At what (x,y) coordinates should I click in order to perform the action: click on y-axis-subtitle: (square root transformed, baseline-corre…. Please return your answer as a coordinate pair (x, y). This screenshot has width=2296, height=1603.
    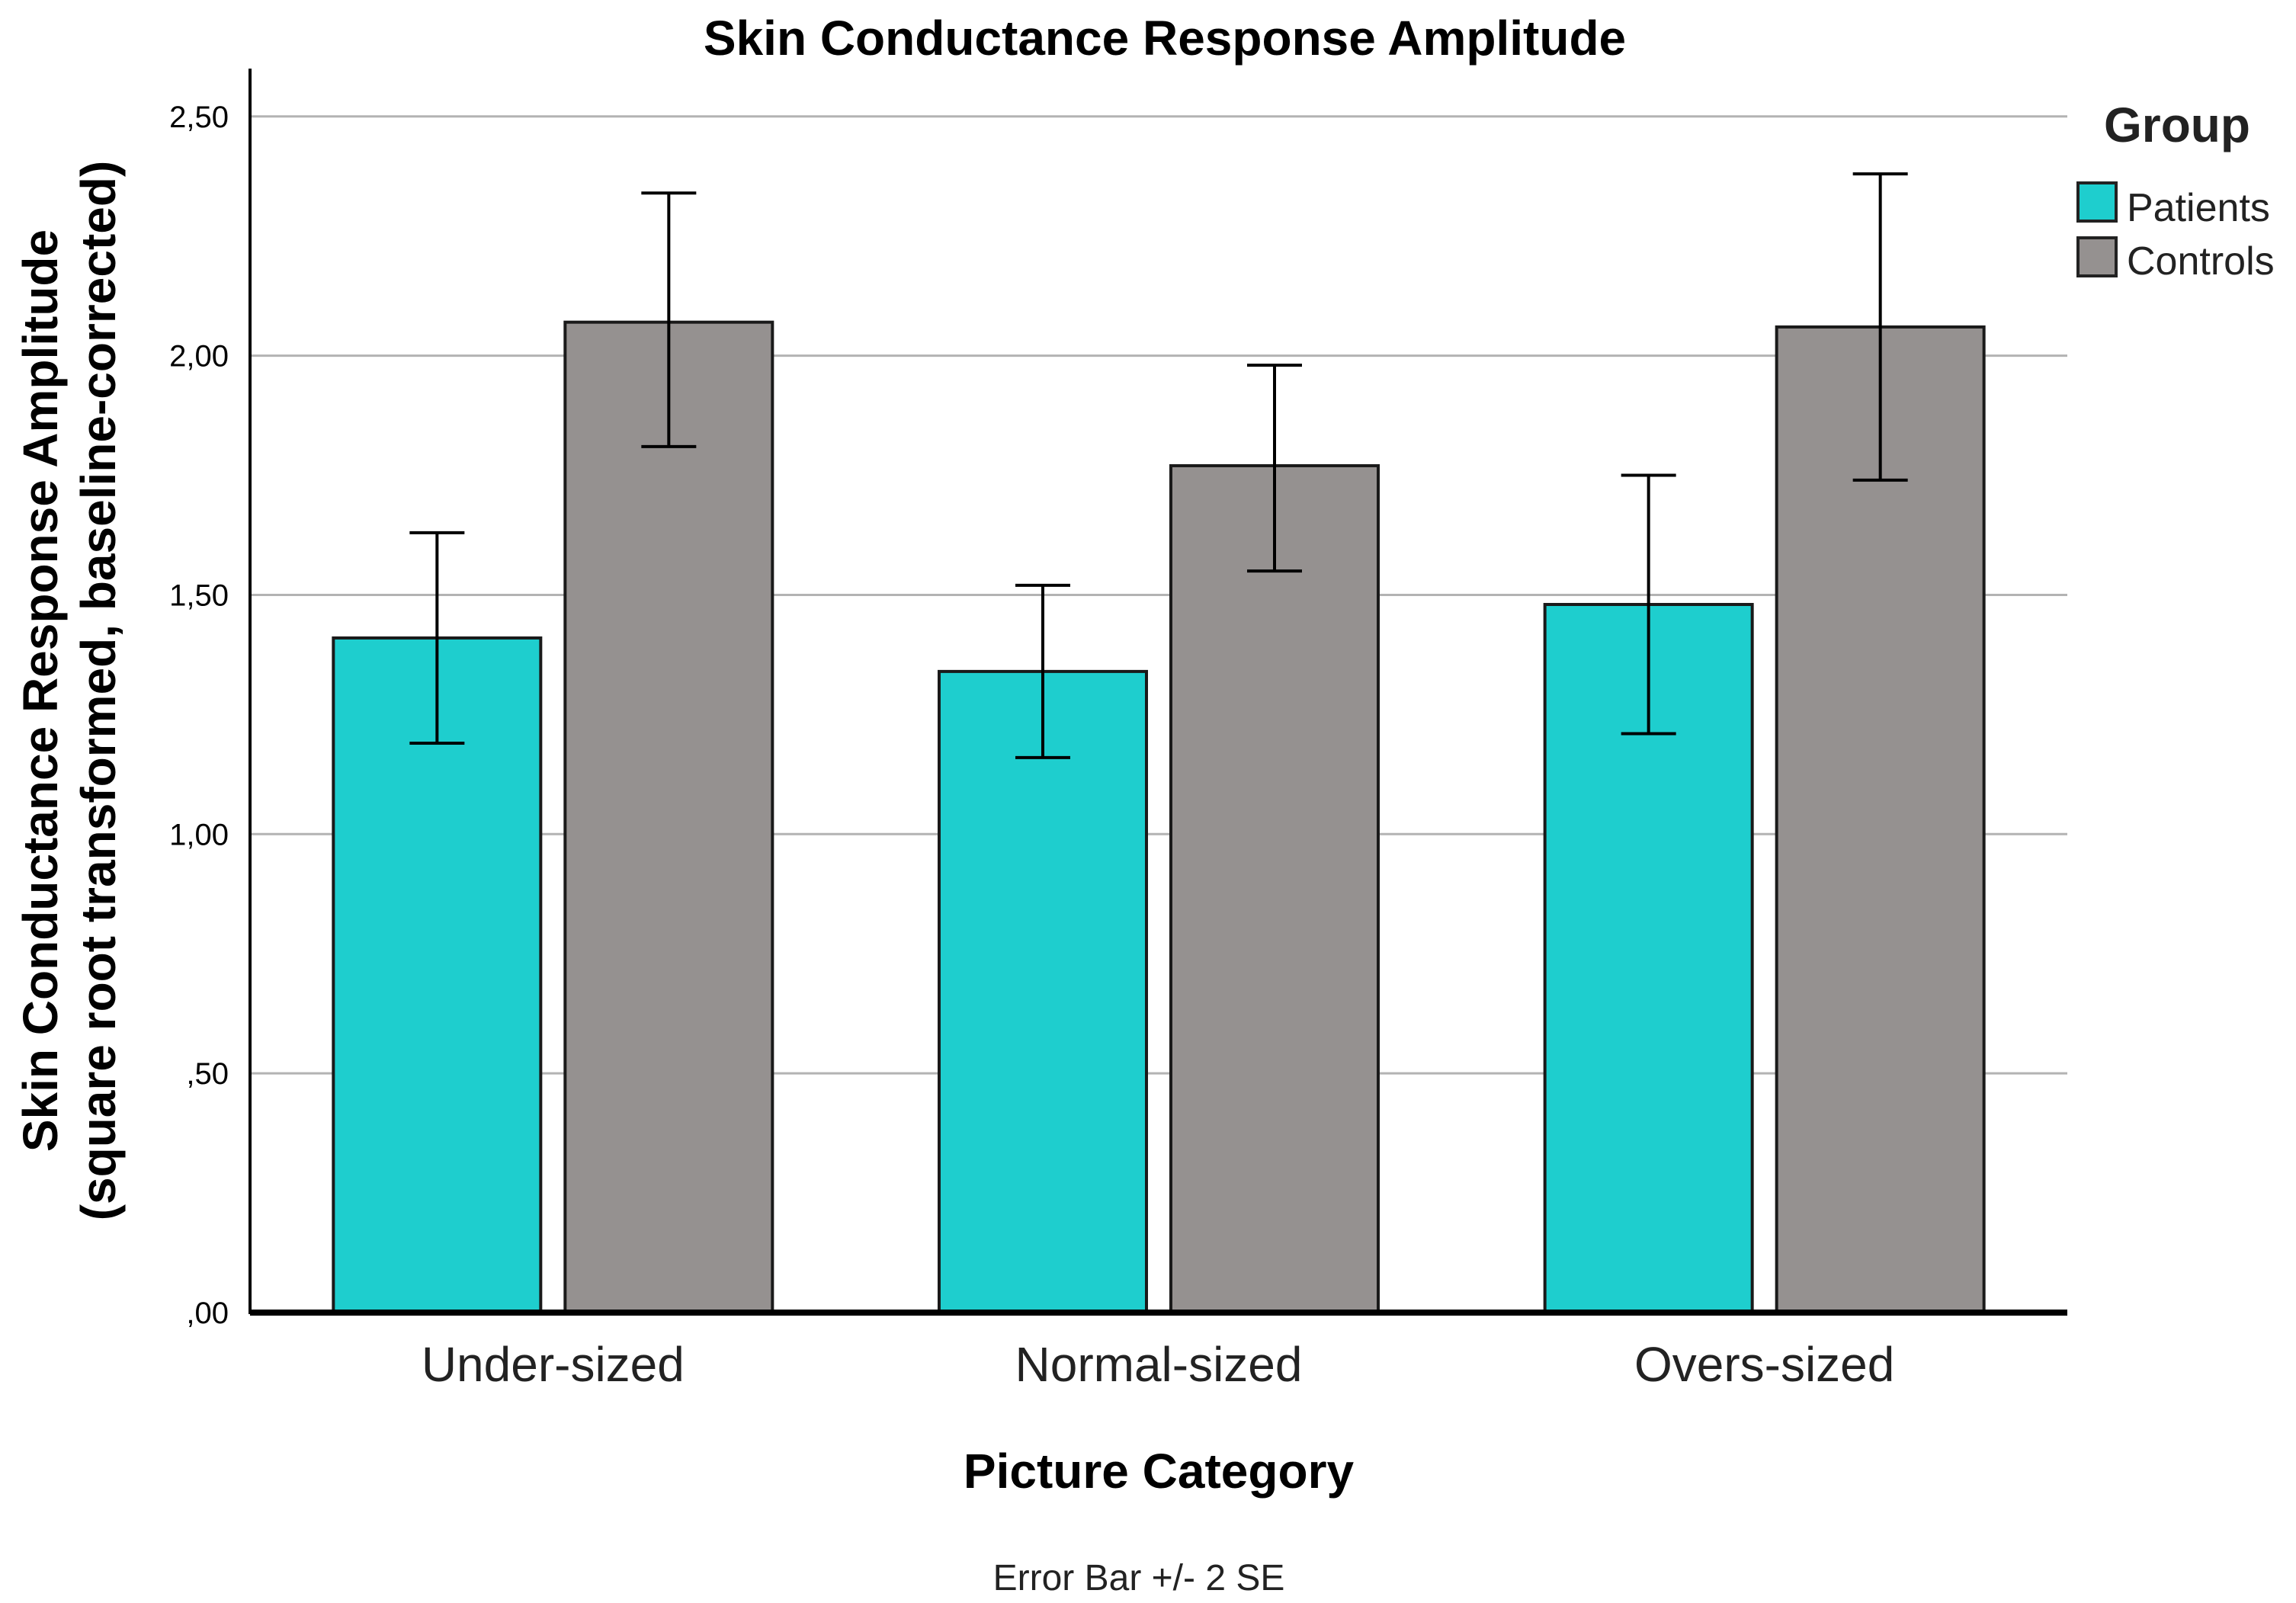
    Looking at the image, I should click on (98, 691).